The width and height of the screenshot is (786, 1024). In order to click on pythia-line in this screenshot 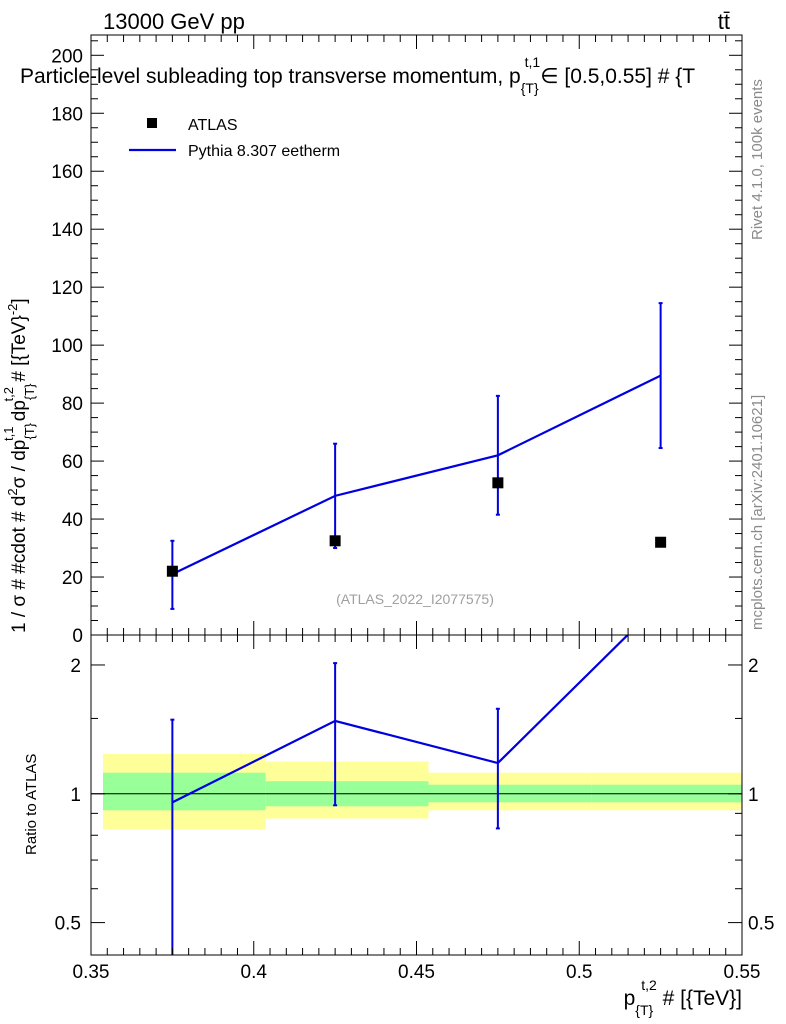, I will do `click(416, 475)`.